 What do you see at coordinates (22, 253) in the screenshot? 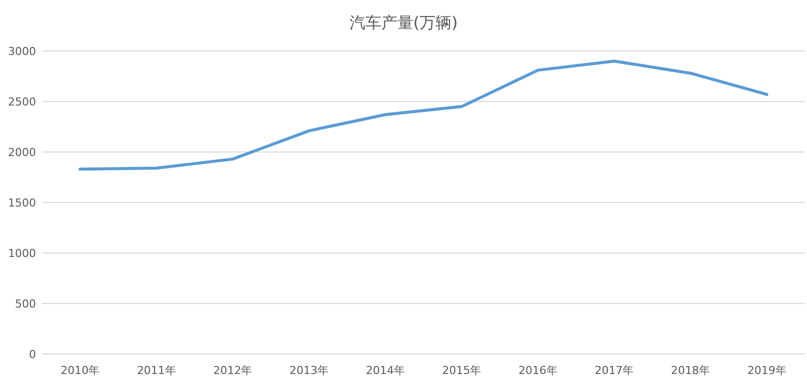
I see `y-tick-label: 1000` at bounding box center [22, 253].